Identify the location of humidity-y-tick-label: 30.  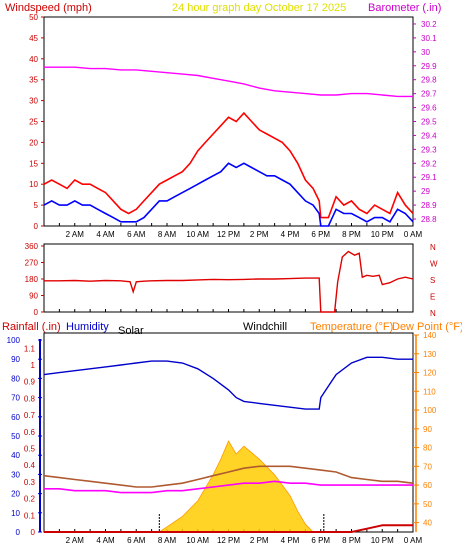
(15, 474).